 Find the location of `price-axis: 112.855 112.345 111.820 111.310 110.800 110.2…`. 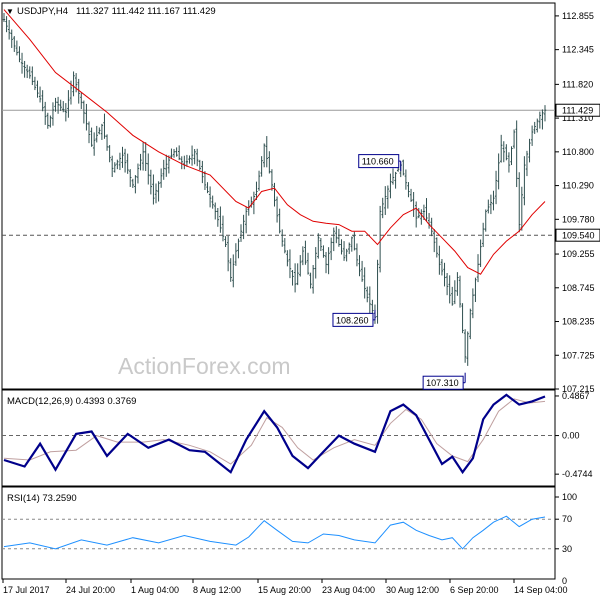

price-axis: 112.855 112.345 111.820 111.310 110.800 110.2… is located at coordinates (577, 202).